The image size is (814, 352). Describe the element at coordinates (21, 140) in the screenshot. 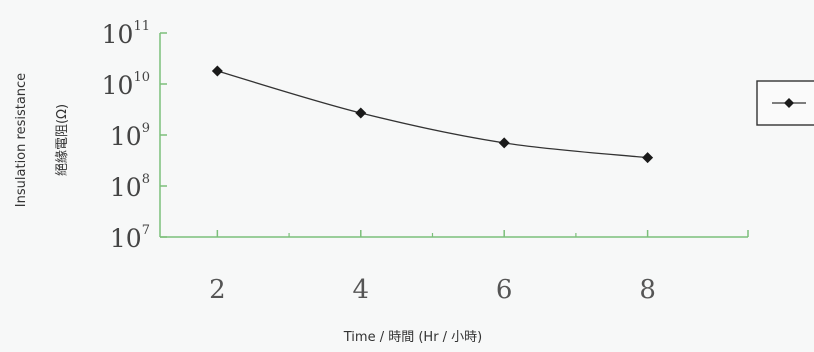

I see `y-axis-title: Insulation resistance` at that location.